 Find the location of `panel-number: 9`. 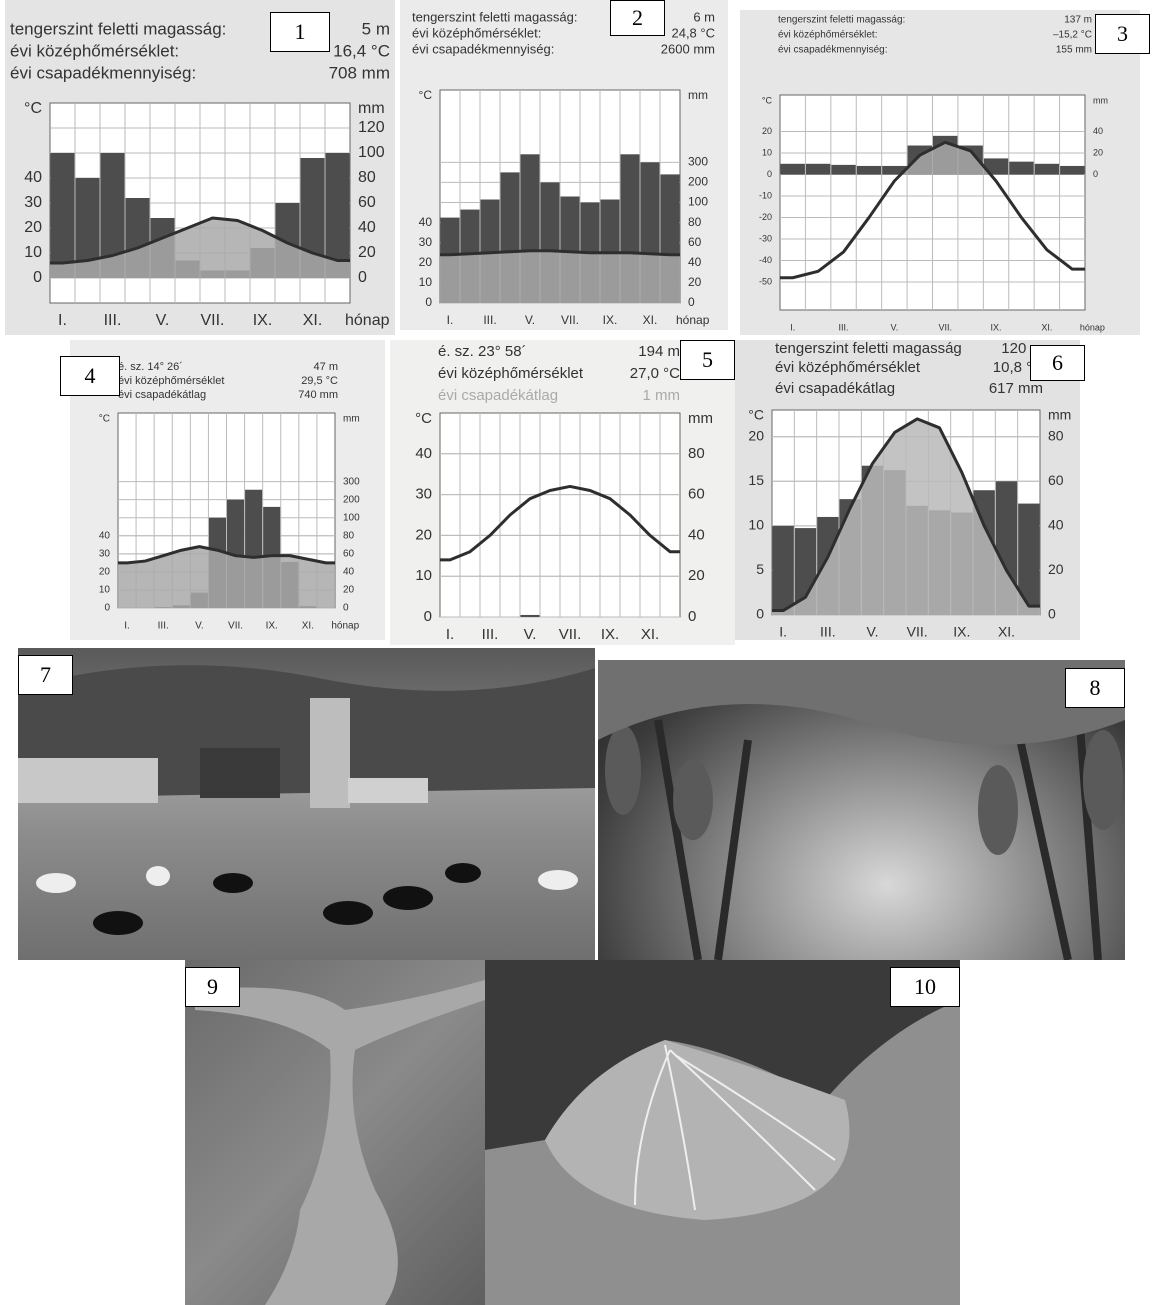

panel-number: 9 is located at coordinates (212, 987).